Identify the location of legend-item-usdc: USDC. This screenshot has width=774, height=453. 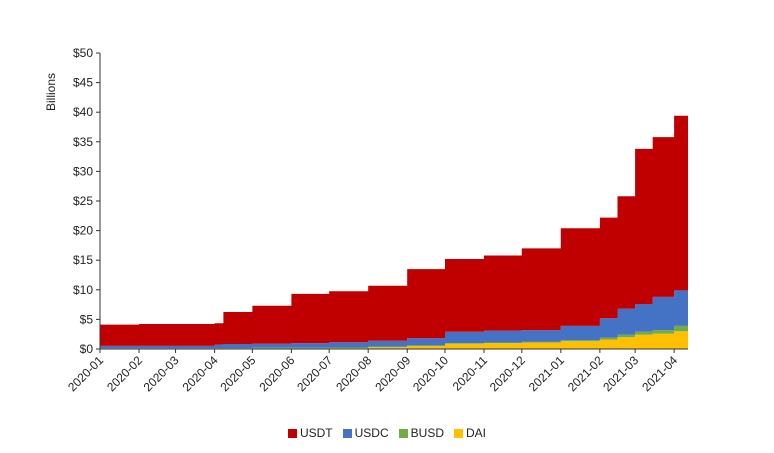
(365, 433).